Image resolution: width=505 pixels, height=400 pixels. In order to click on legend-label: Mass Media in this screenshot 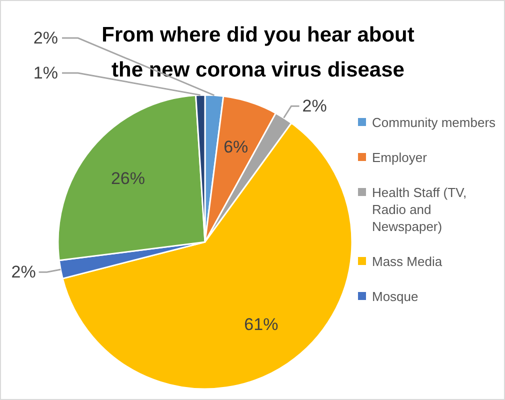, I will do `click(407, 261)`.